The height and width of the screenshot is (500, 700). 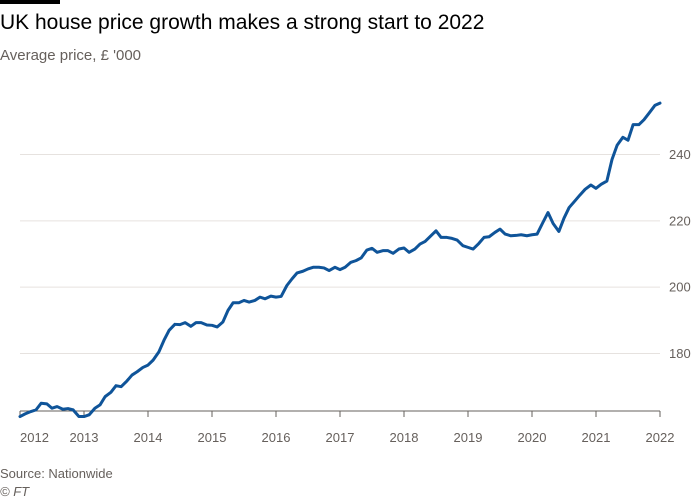 What do you see at coordinates (340, 437) in the screenshot?
I see `x-tick-label: 2017` at bounding box center [340, 437].